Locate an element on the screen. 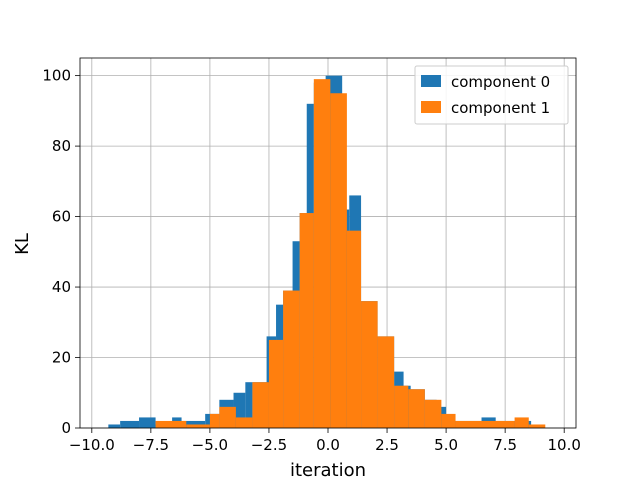 The width and height of the screenshot is (640, 480). y-tick-label: 80 is located at coordinates (61, 146).